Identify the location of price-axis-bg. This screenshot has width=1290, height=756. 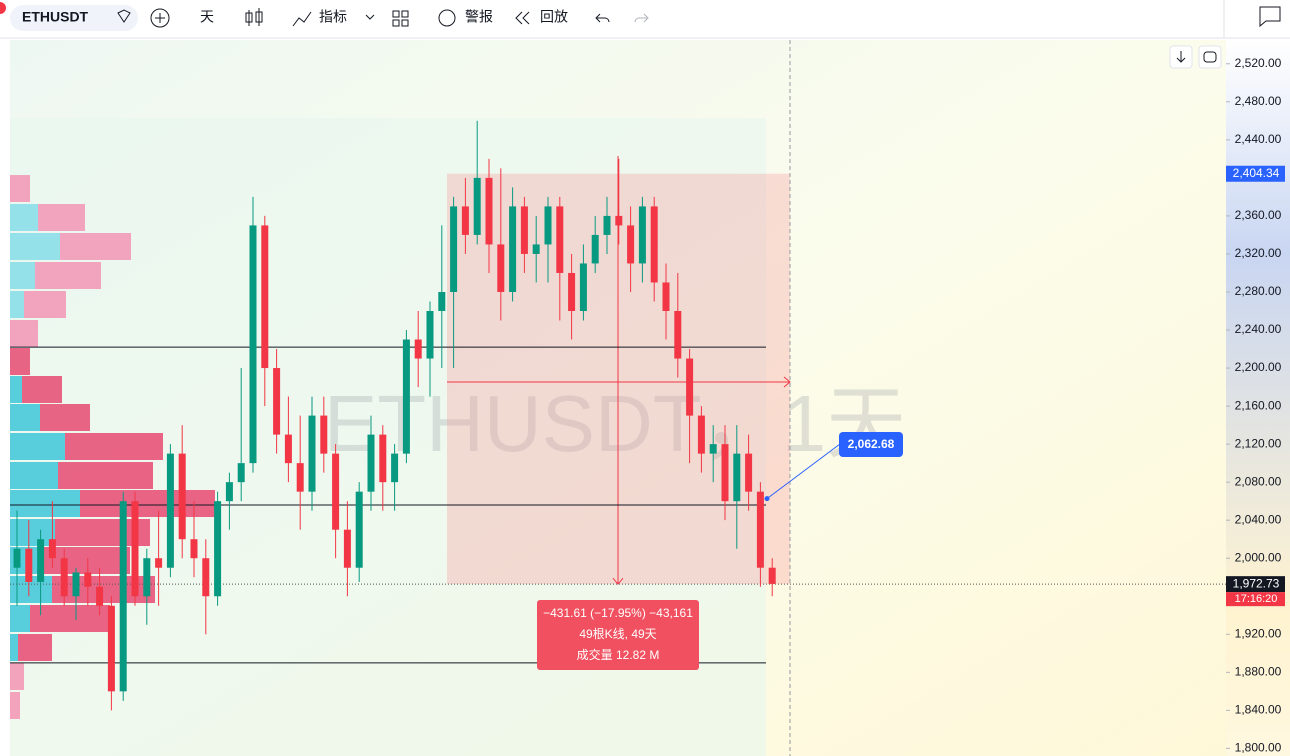
(1258, 398).